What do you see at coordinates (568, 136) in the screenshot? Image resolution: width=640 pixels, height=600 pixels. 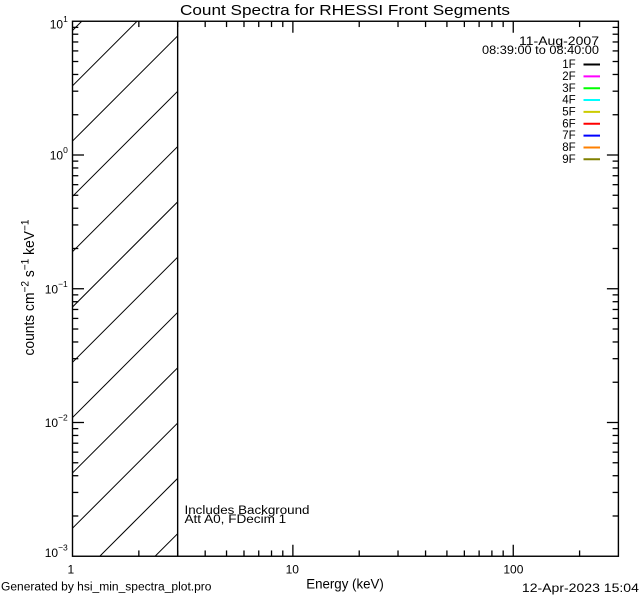 I see `svg-text: 7F` at bounding box center [568, 136].